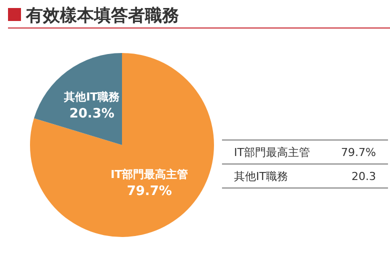 This screenshot has width=390, height=262. I want to click on slice-label: 其他IT職務, so click(92, 97).